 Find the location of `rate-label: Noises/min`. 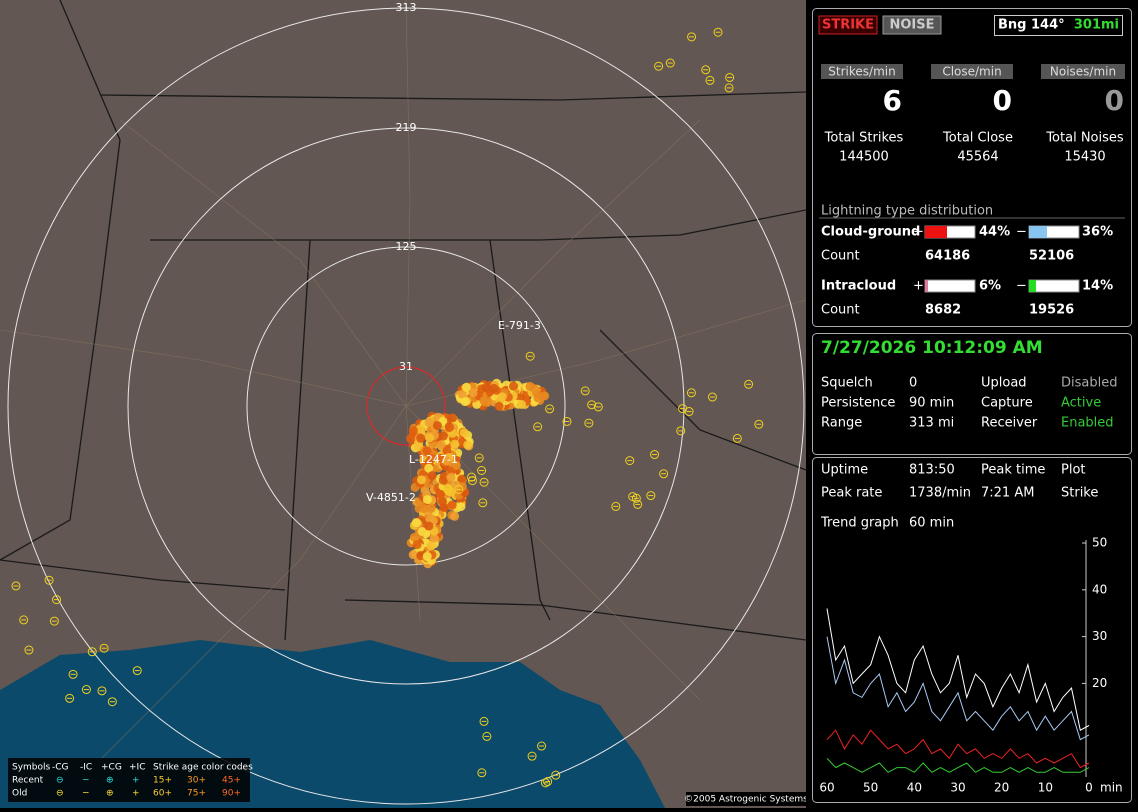

rate-label: Noises/min is located at coordinates (1083, 72).